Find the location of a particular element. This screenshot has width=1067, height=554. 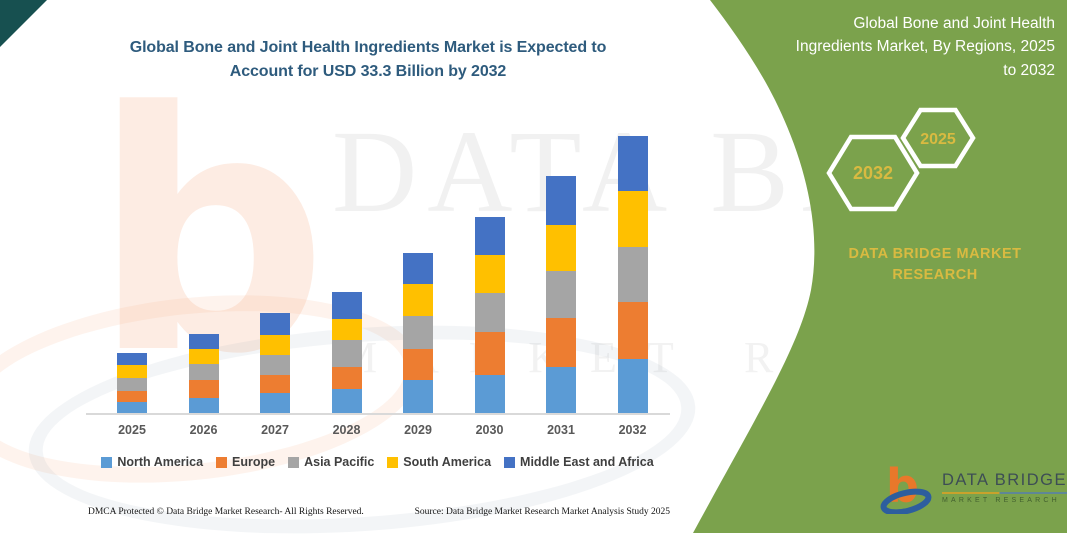

legend-item-north-america: North America is located at coordinates (152, 462).